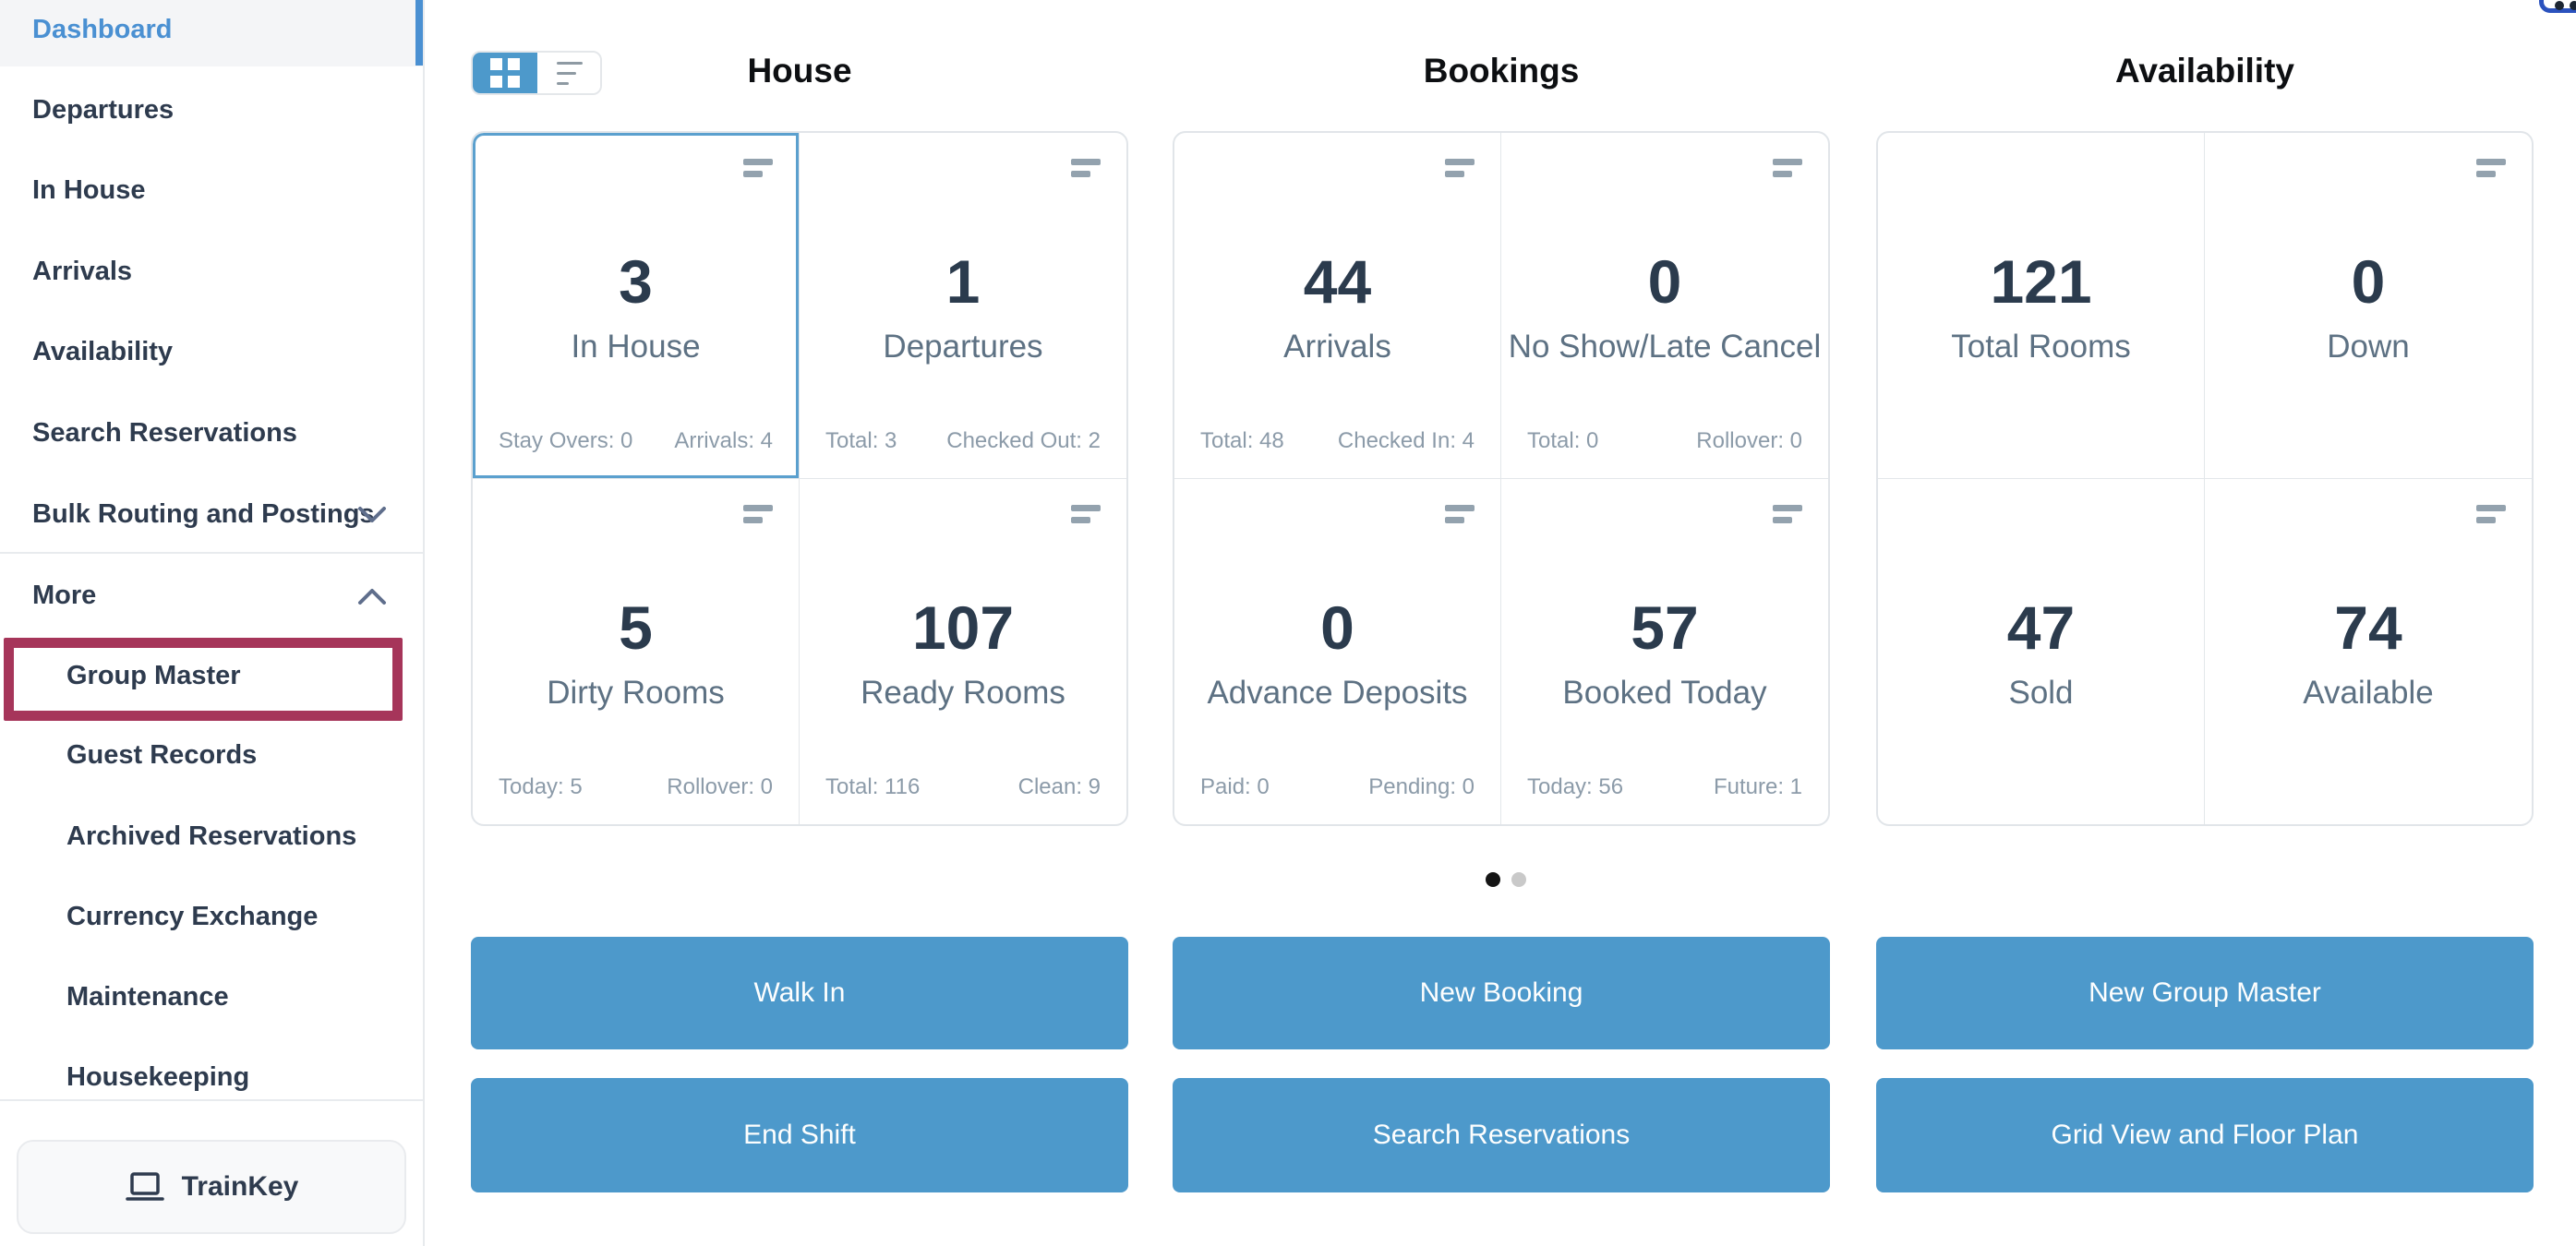 The height and width of the screenshot is (1246, 2576). I want to click on carousel-dot-inactive, so click(1518, 879).